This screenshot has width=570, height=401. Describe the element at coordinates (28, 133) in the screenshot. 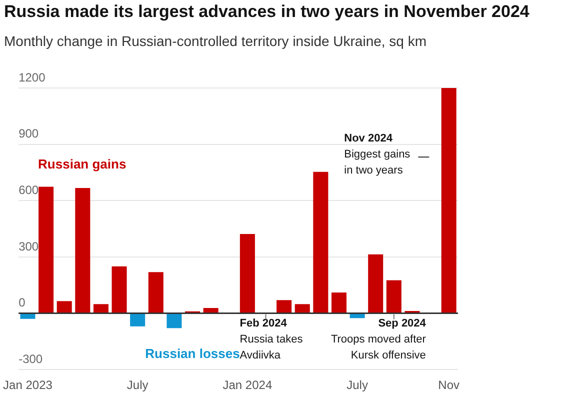

I see `y-tick-label: 900` at that location.